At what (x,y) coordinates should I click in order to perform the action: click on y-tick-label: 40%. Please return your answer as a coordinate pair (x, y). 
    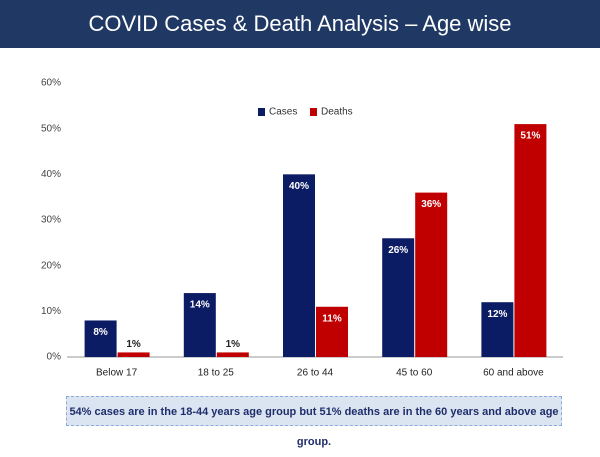
    Looking at the image, I should click on (51, 174).